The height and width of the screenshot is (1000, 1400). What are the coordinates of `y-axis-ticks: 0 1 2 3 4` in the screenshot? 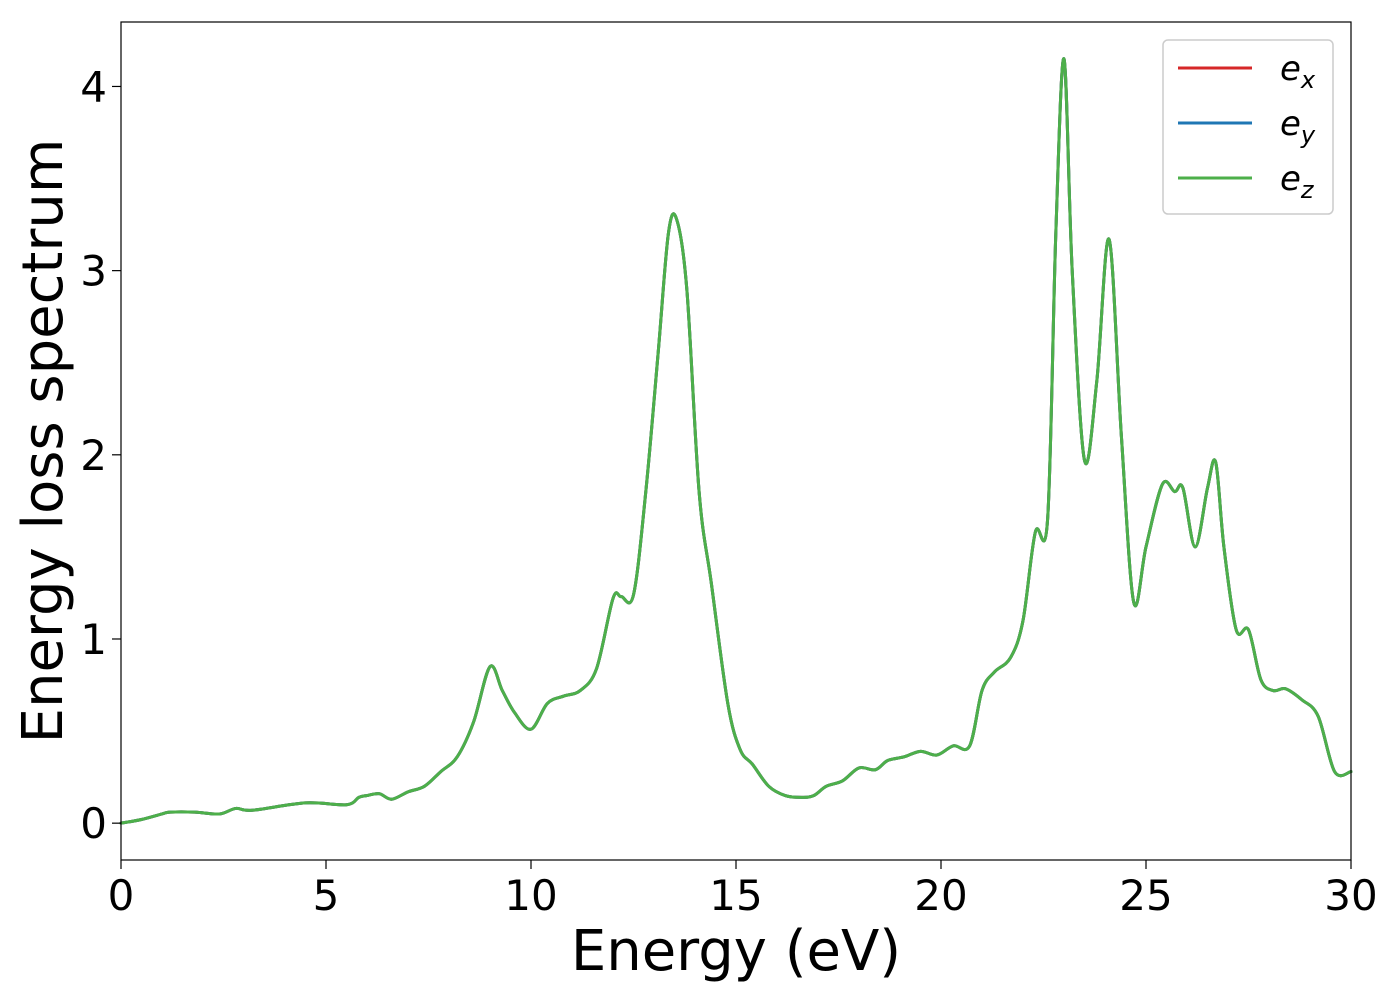 It's located at (100, 455).